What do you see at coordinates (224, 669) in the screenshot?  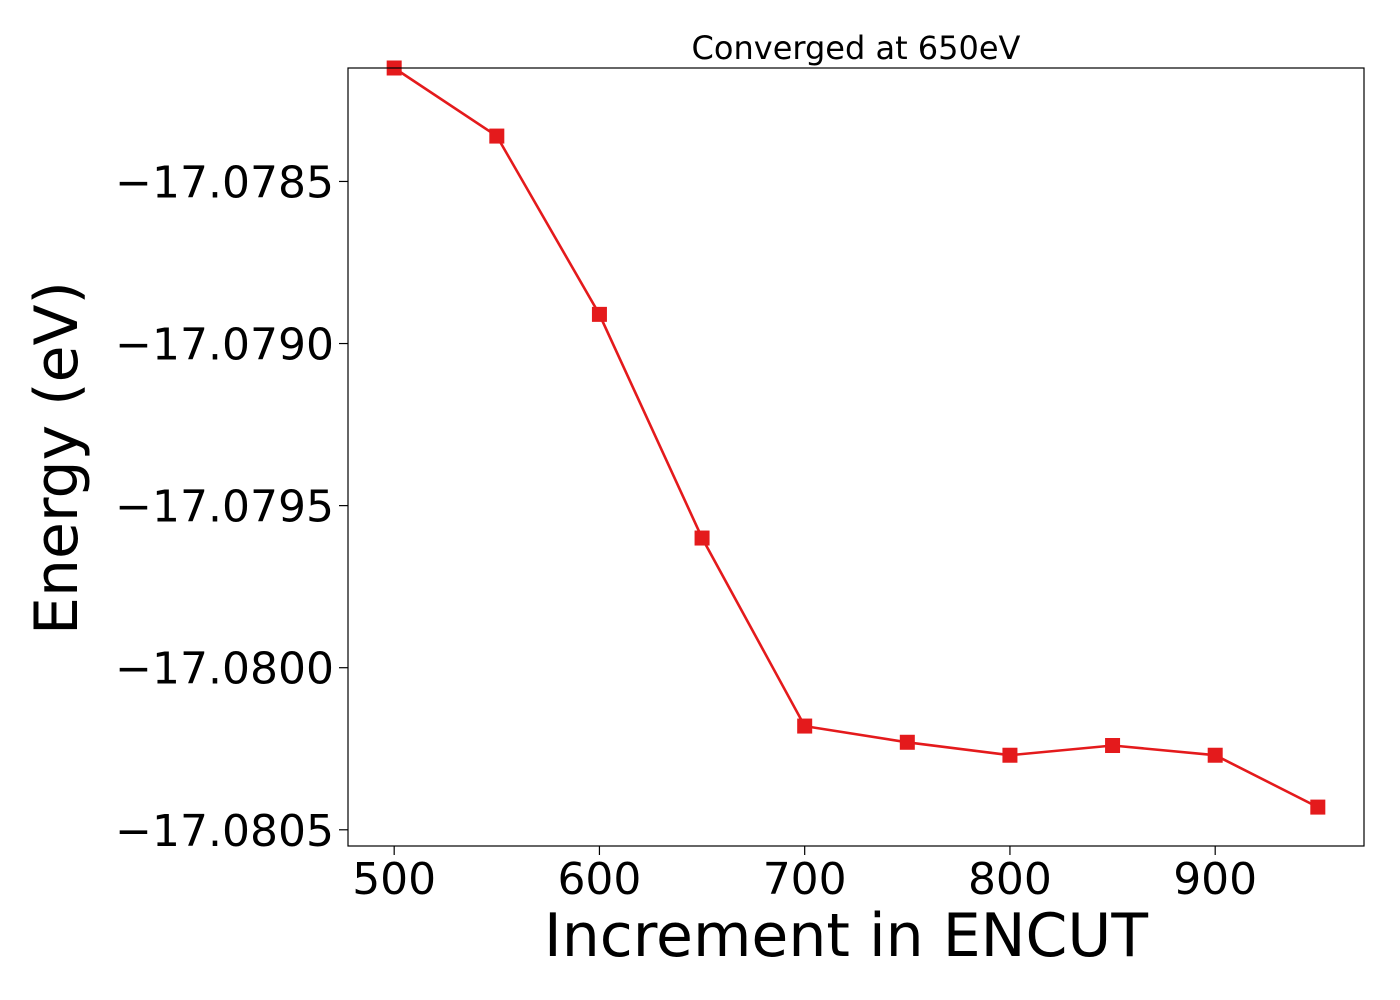 I see `y-tick-label: −17.0800` at bounding box center [224, 669].